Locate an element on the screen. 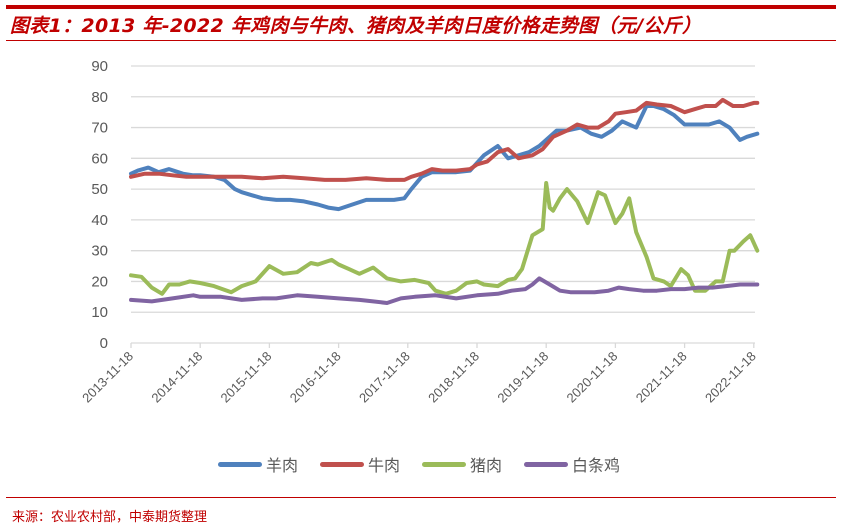  legend-swatch-chicken is located at coordinates (546, 464).